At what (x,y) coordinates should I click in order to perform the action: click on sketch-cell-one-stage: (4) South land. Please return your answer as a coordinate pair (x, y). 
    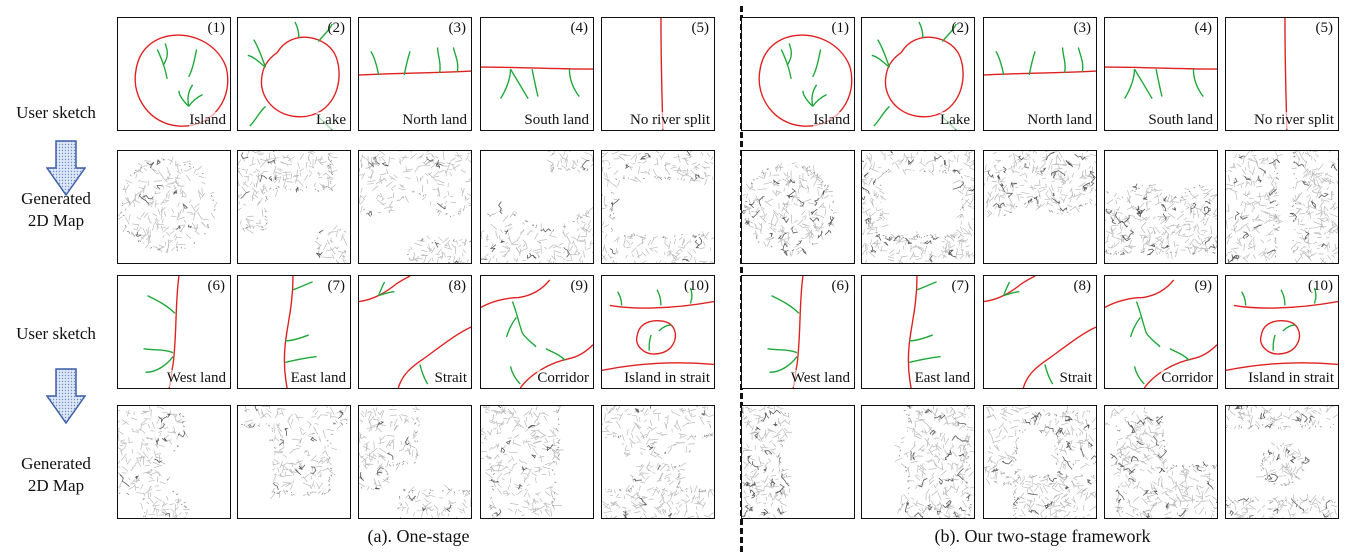
    Looking at the image, I should click on (537, 74).